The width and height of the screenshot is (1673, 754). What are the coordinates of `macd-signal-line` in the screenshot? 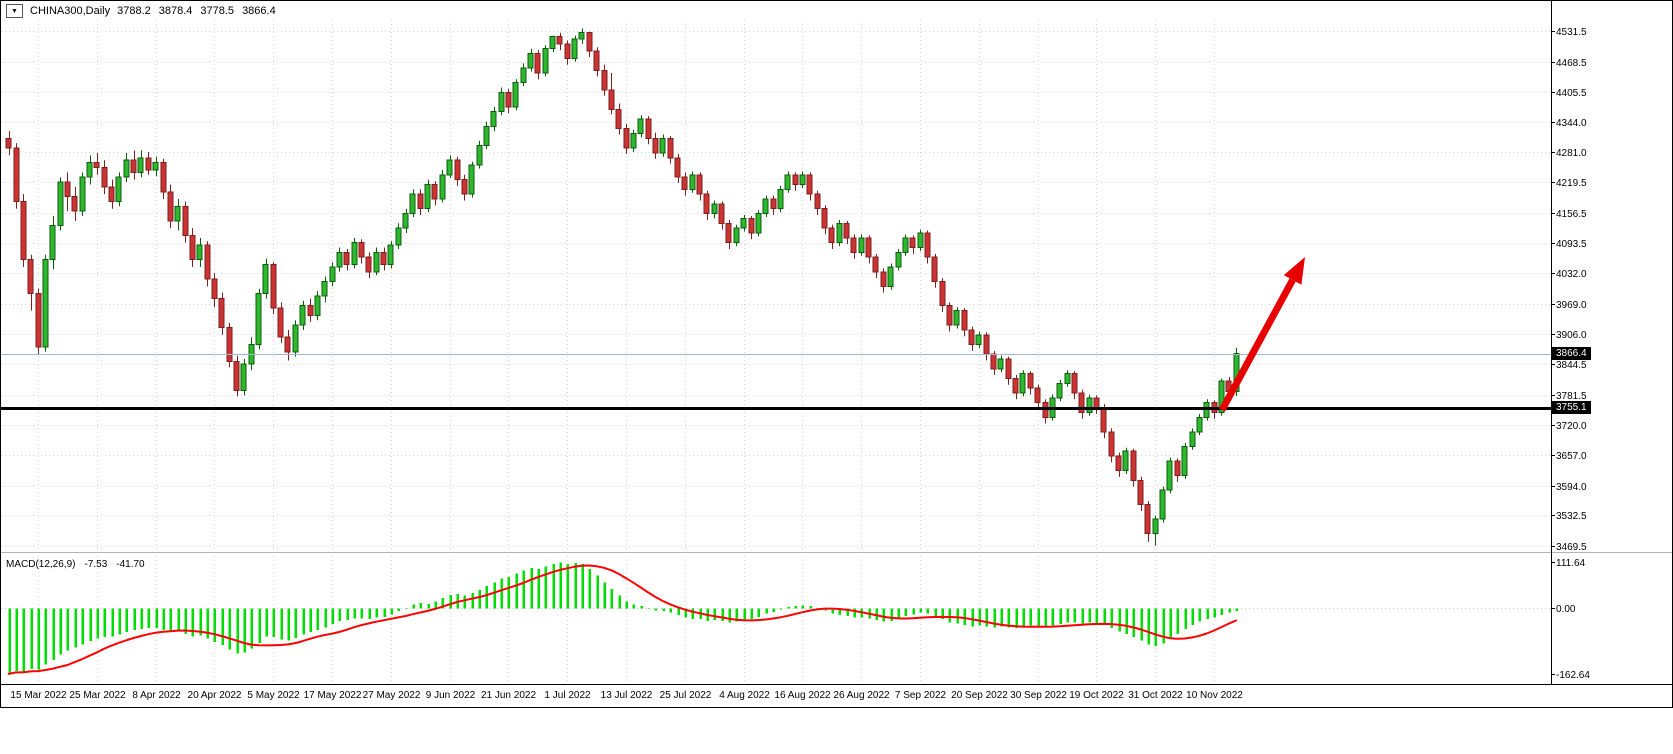 It's located at (622, 619).